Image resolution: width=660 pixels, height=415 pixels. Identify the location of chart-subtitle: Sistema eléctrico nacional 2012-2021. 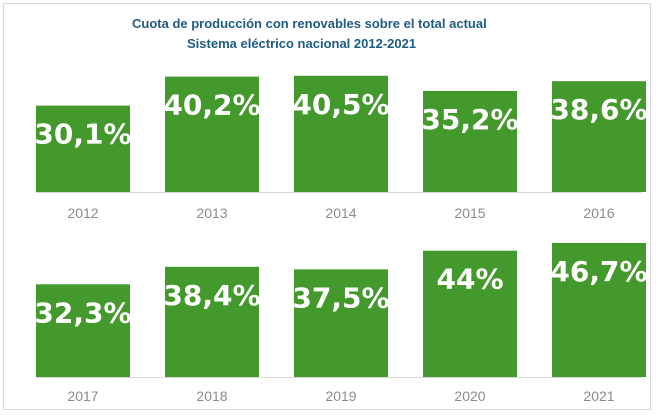
(302, 43).